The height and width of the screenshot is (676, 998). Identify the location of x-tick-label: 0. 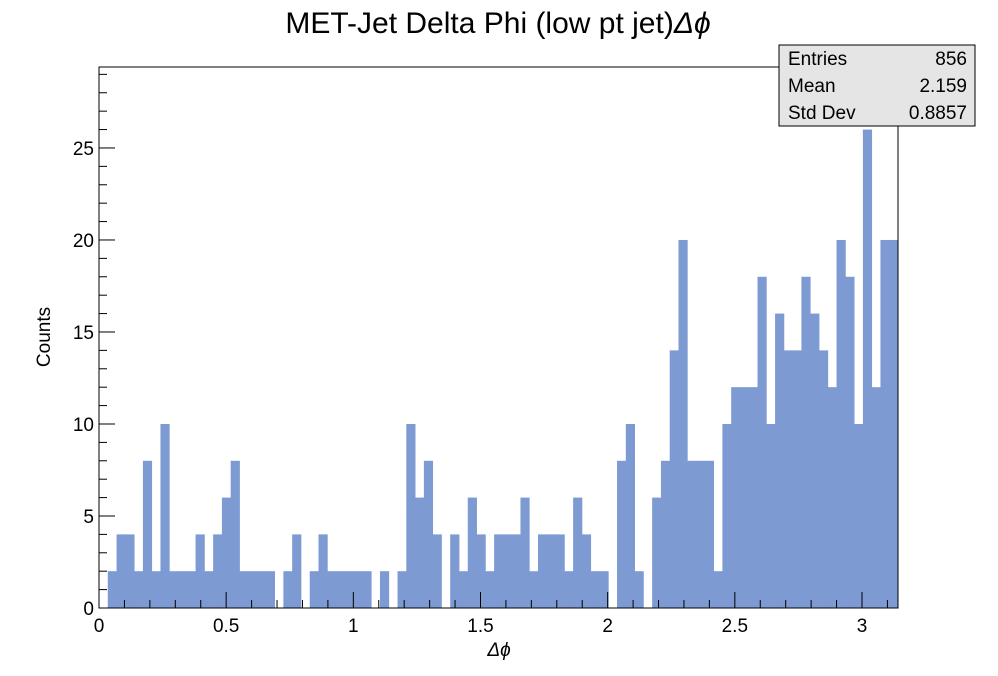
(99, 626).